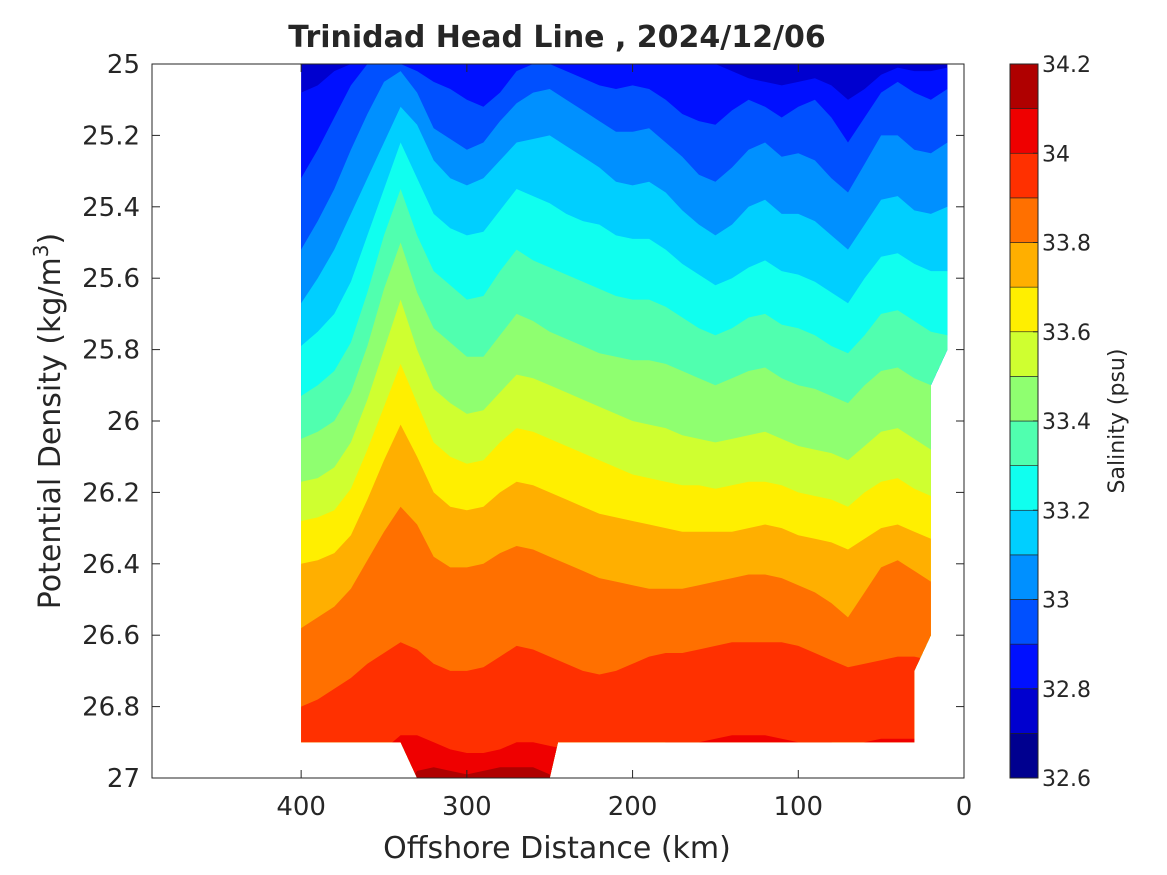  I want to click on colorbar-tick-label: 32.6, so click(1066, 779).